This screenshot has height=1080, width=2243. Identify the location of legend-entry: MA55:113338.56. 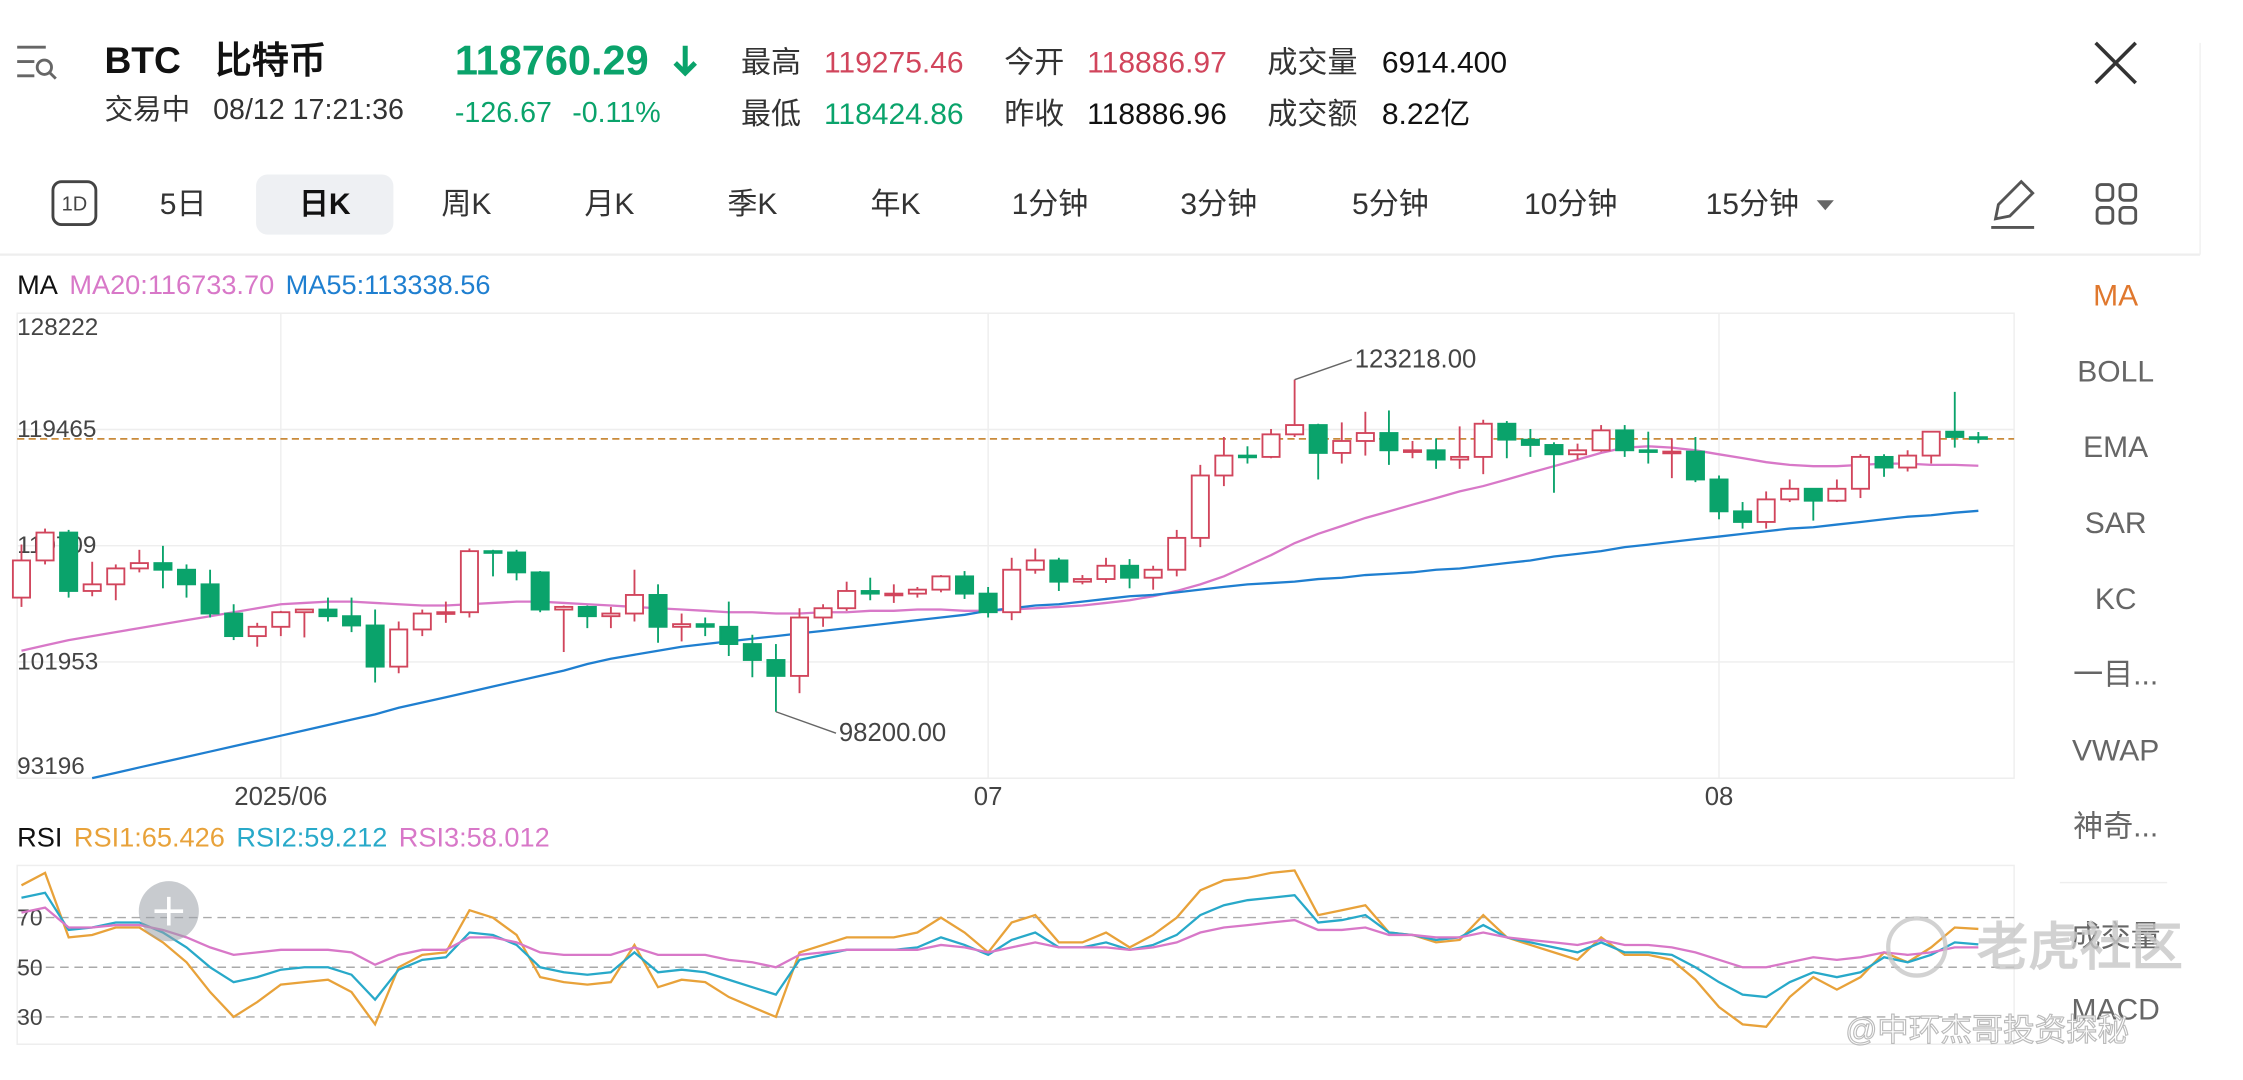
(388, 284).